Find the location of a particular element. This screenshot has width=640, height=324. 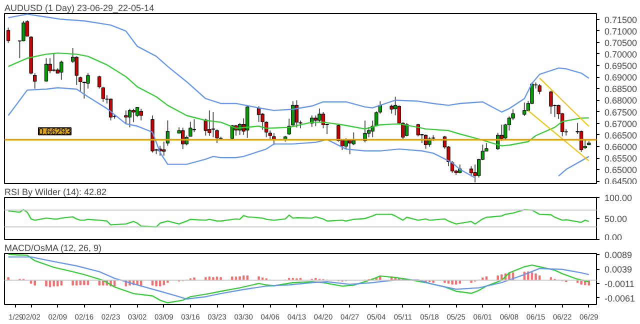

y-tick-label: 0.0089 is located at coordinates (618, 255).